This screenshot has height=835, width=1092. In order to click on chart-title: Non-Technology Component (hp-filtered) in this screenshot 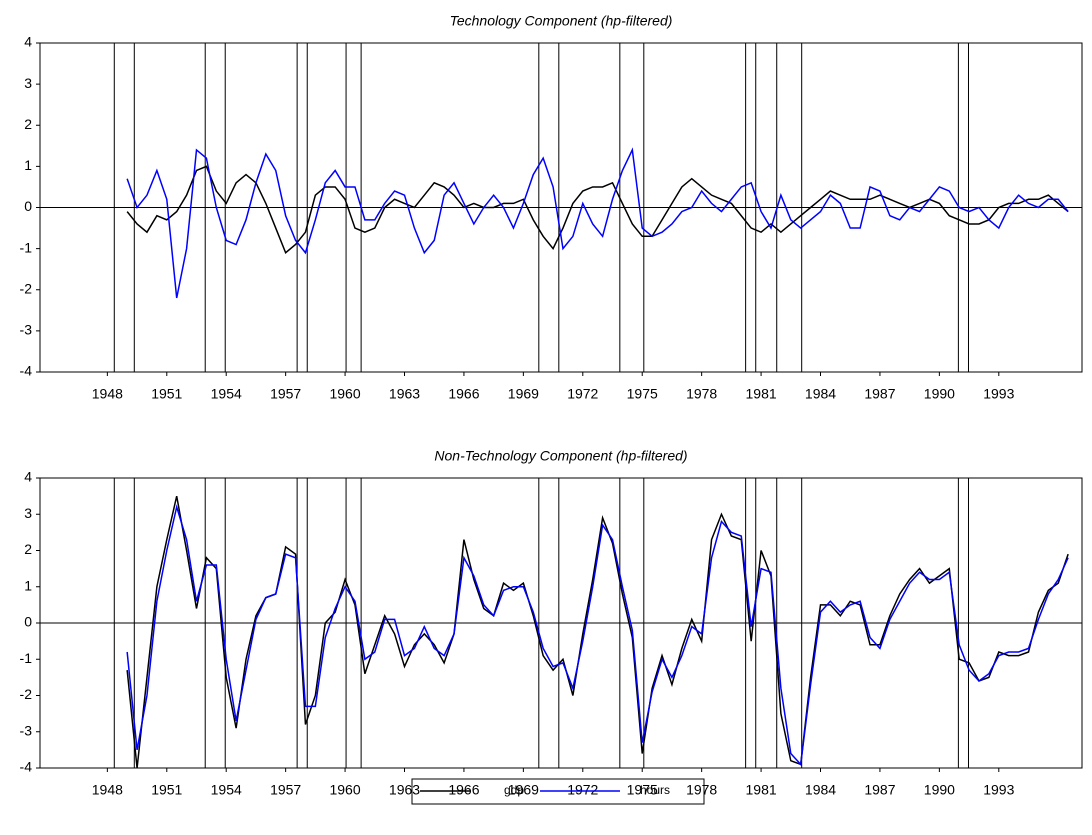, I will do `click(560, 456)`.